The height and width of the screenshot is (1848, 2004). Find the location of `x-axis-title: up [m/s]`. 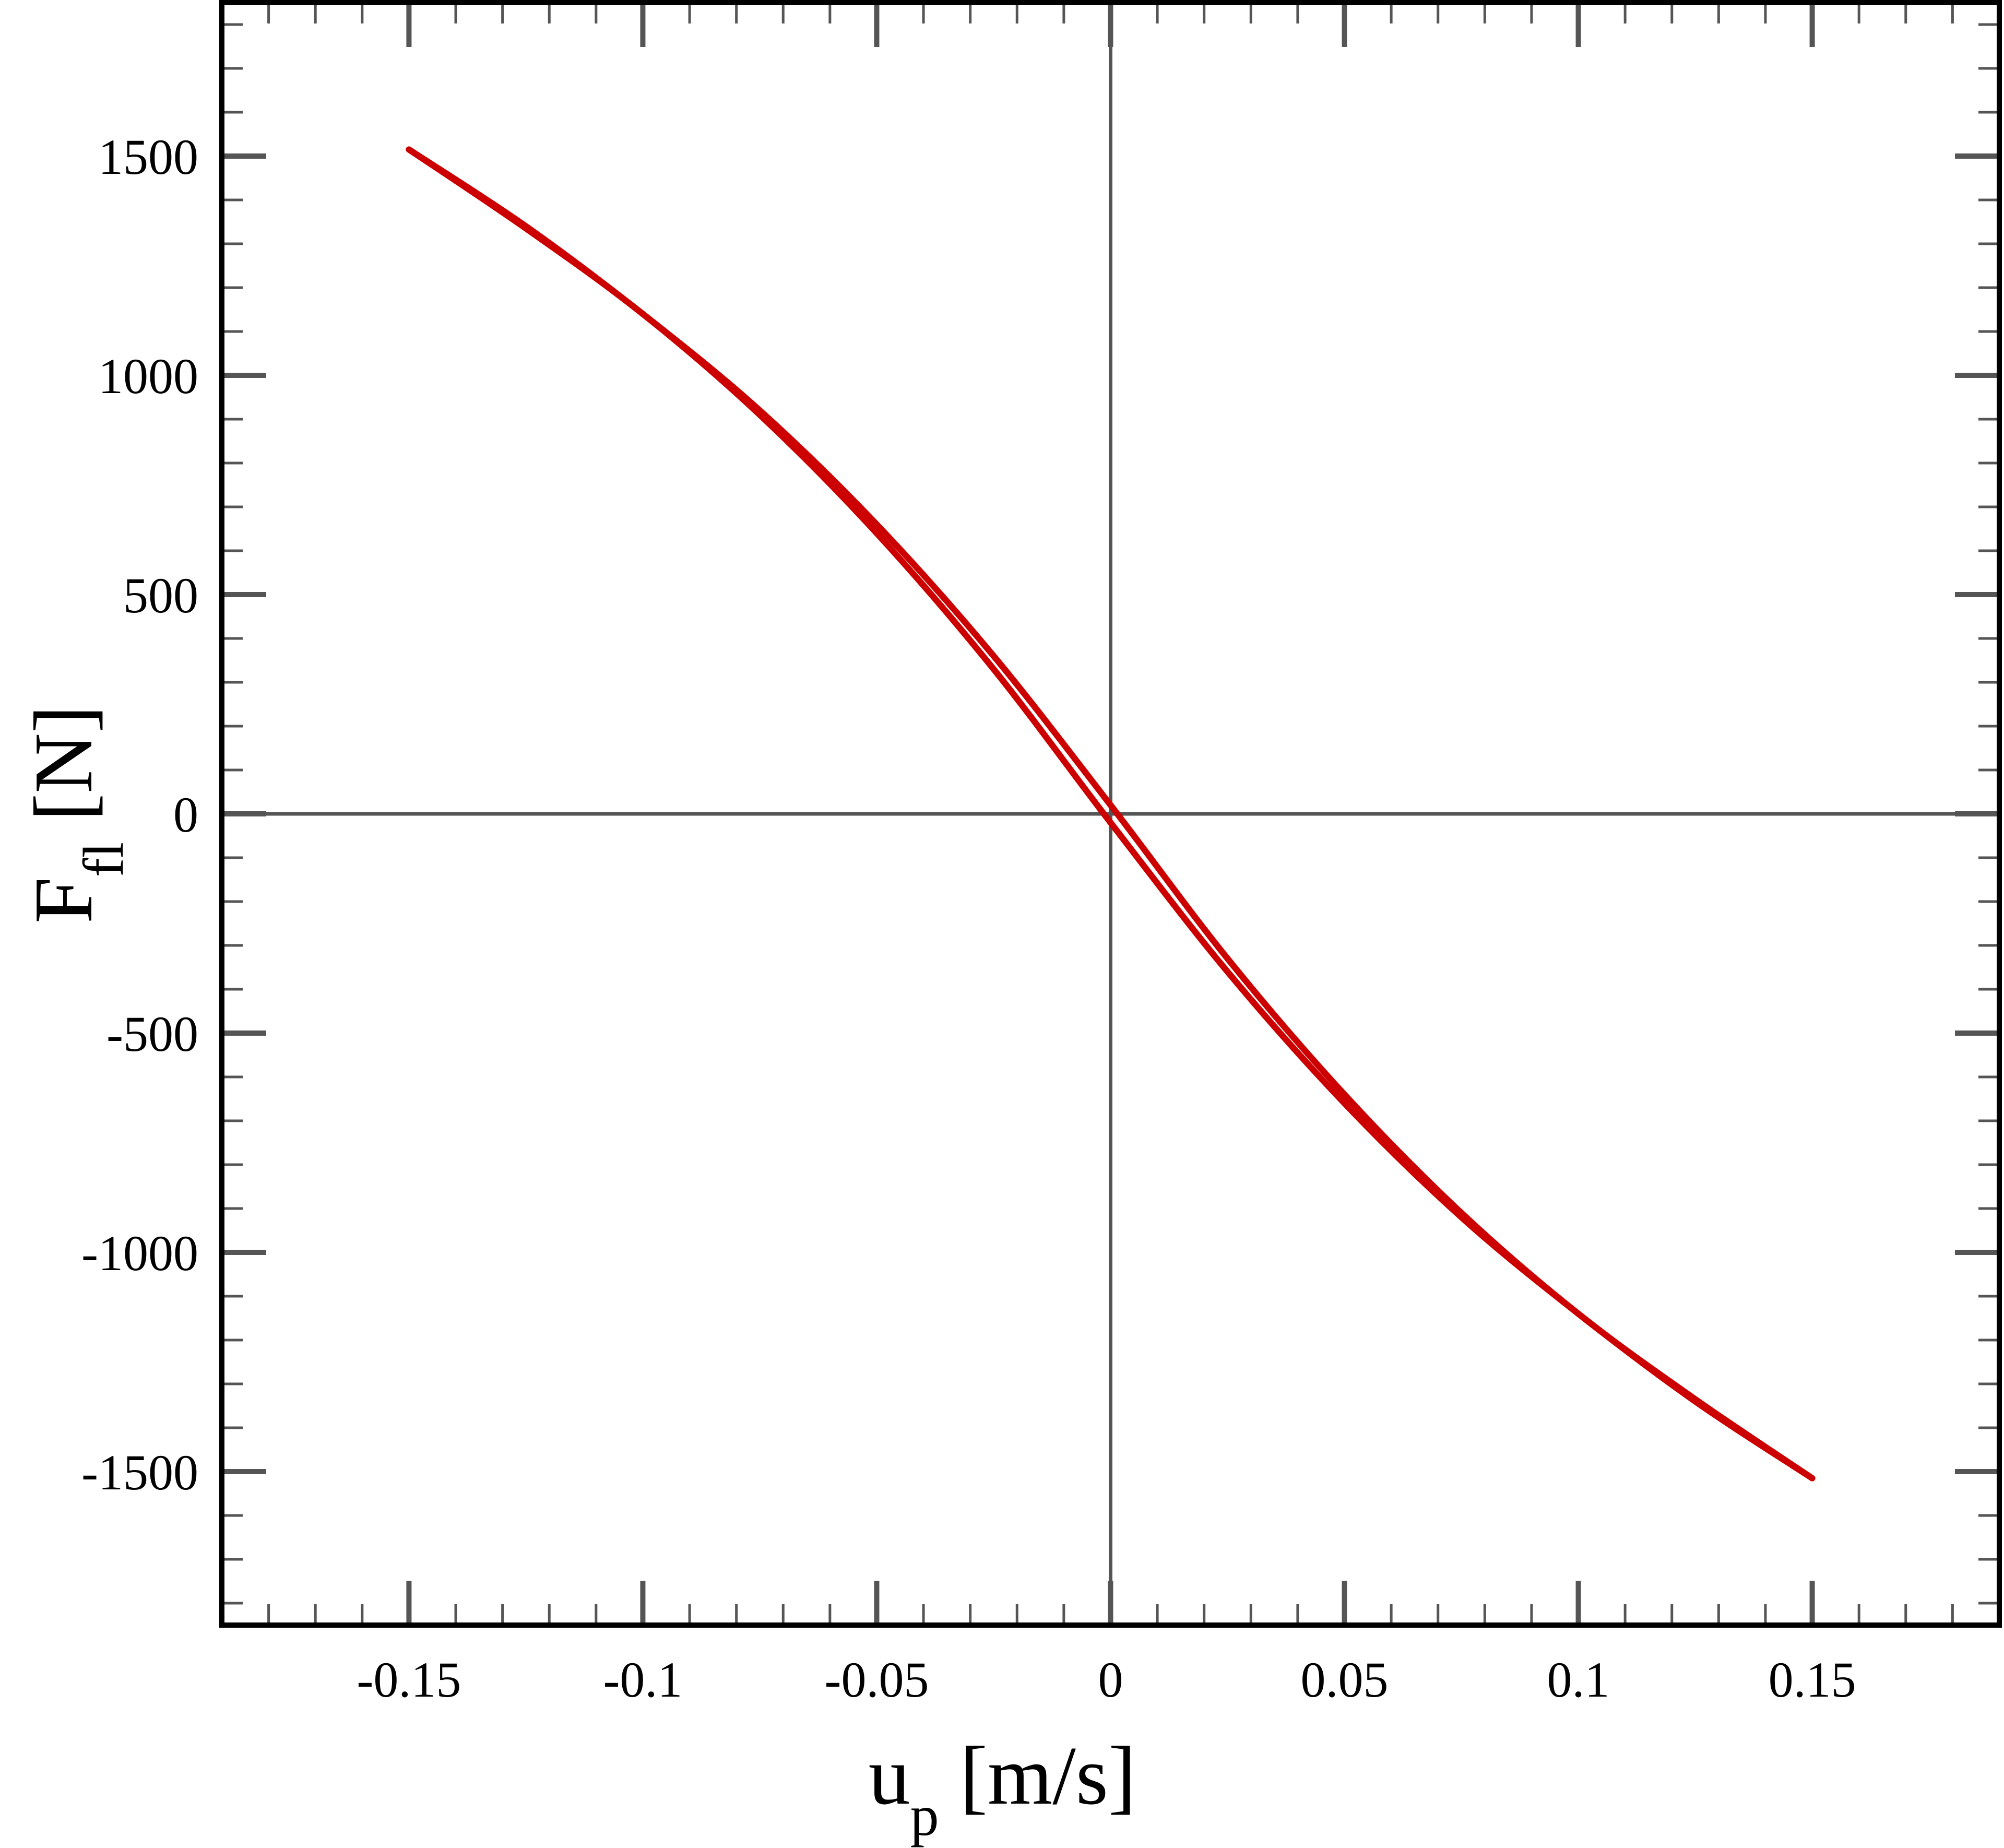

x-axis-title: up [m/s] is located at coordinates (1002, 1788).